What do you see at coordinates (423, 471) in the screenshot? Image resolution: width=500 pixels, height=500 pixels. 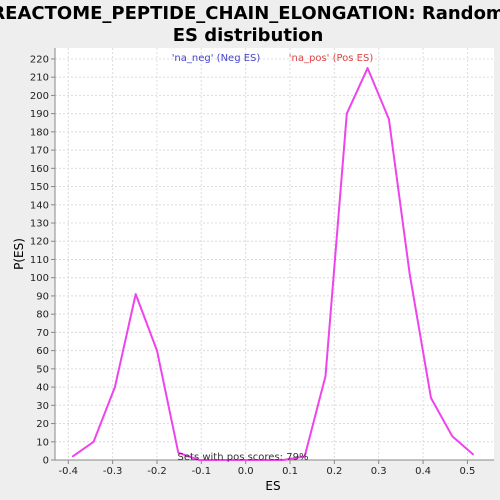 I see `x-tick-label: 0.4` at bounding box center [423, 471].